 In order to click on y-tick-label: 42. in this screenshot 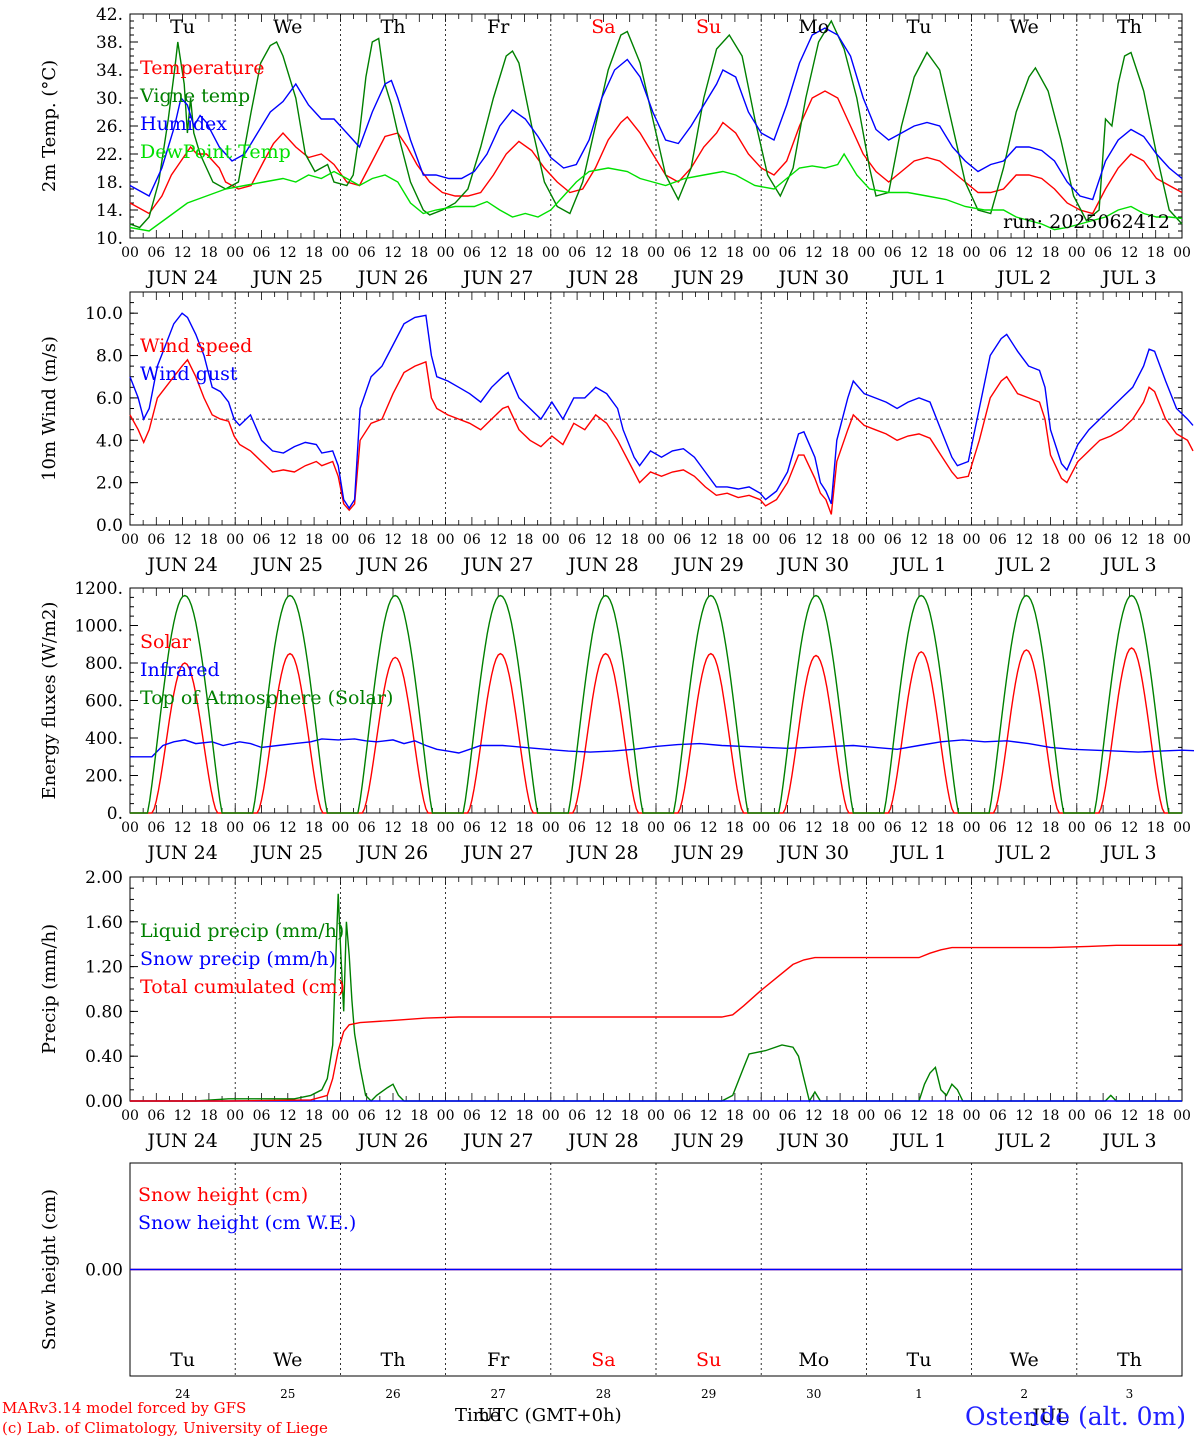, I will do `click(109, 15)`.